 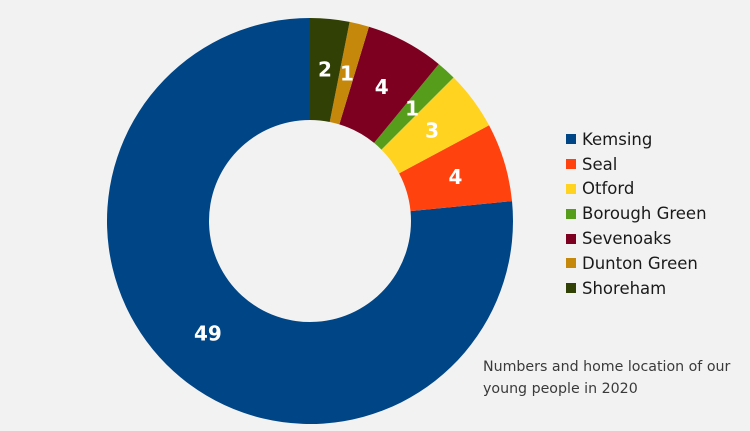 I want to click on data-label-dunton-green: 1, so click(x=347, y=74).